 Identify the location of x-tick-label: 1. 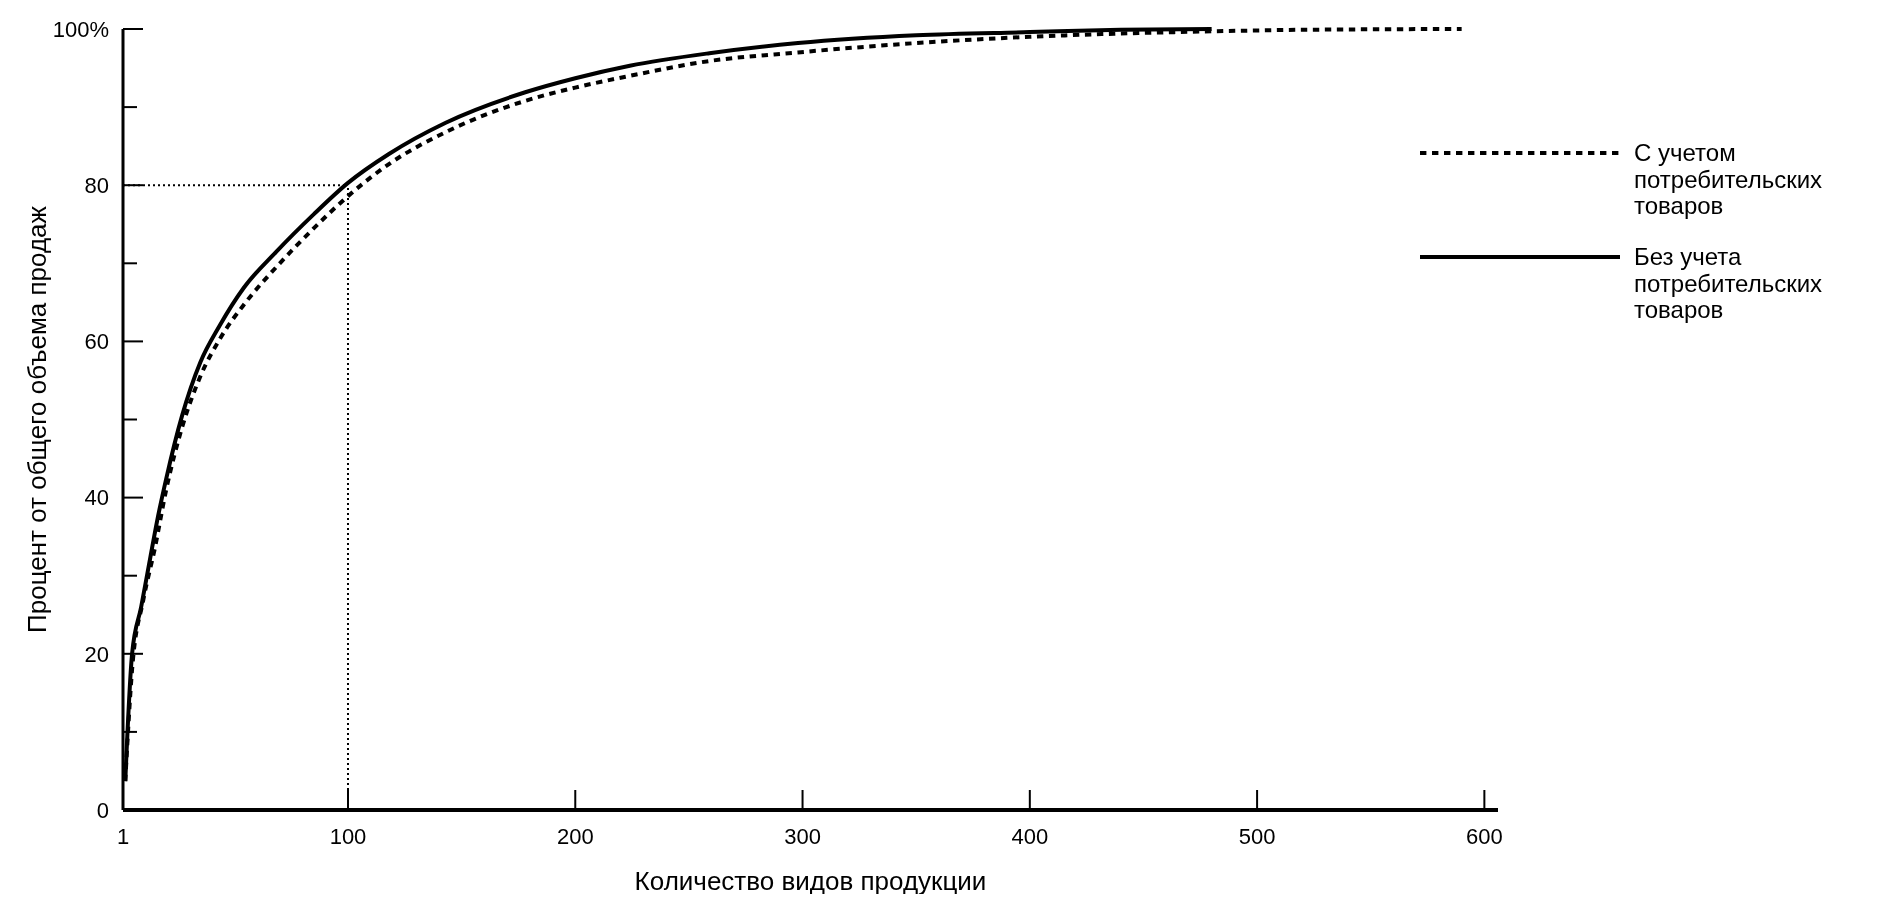
(123, 836).